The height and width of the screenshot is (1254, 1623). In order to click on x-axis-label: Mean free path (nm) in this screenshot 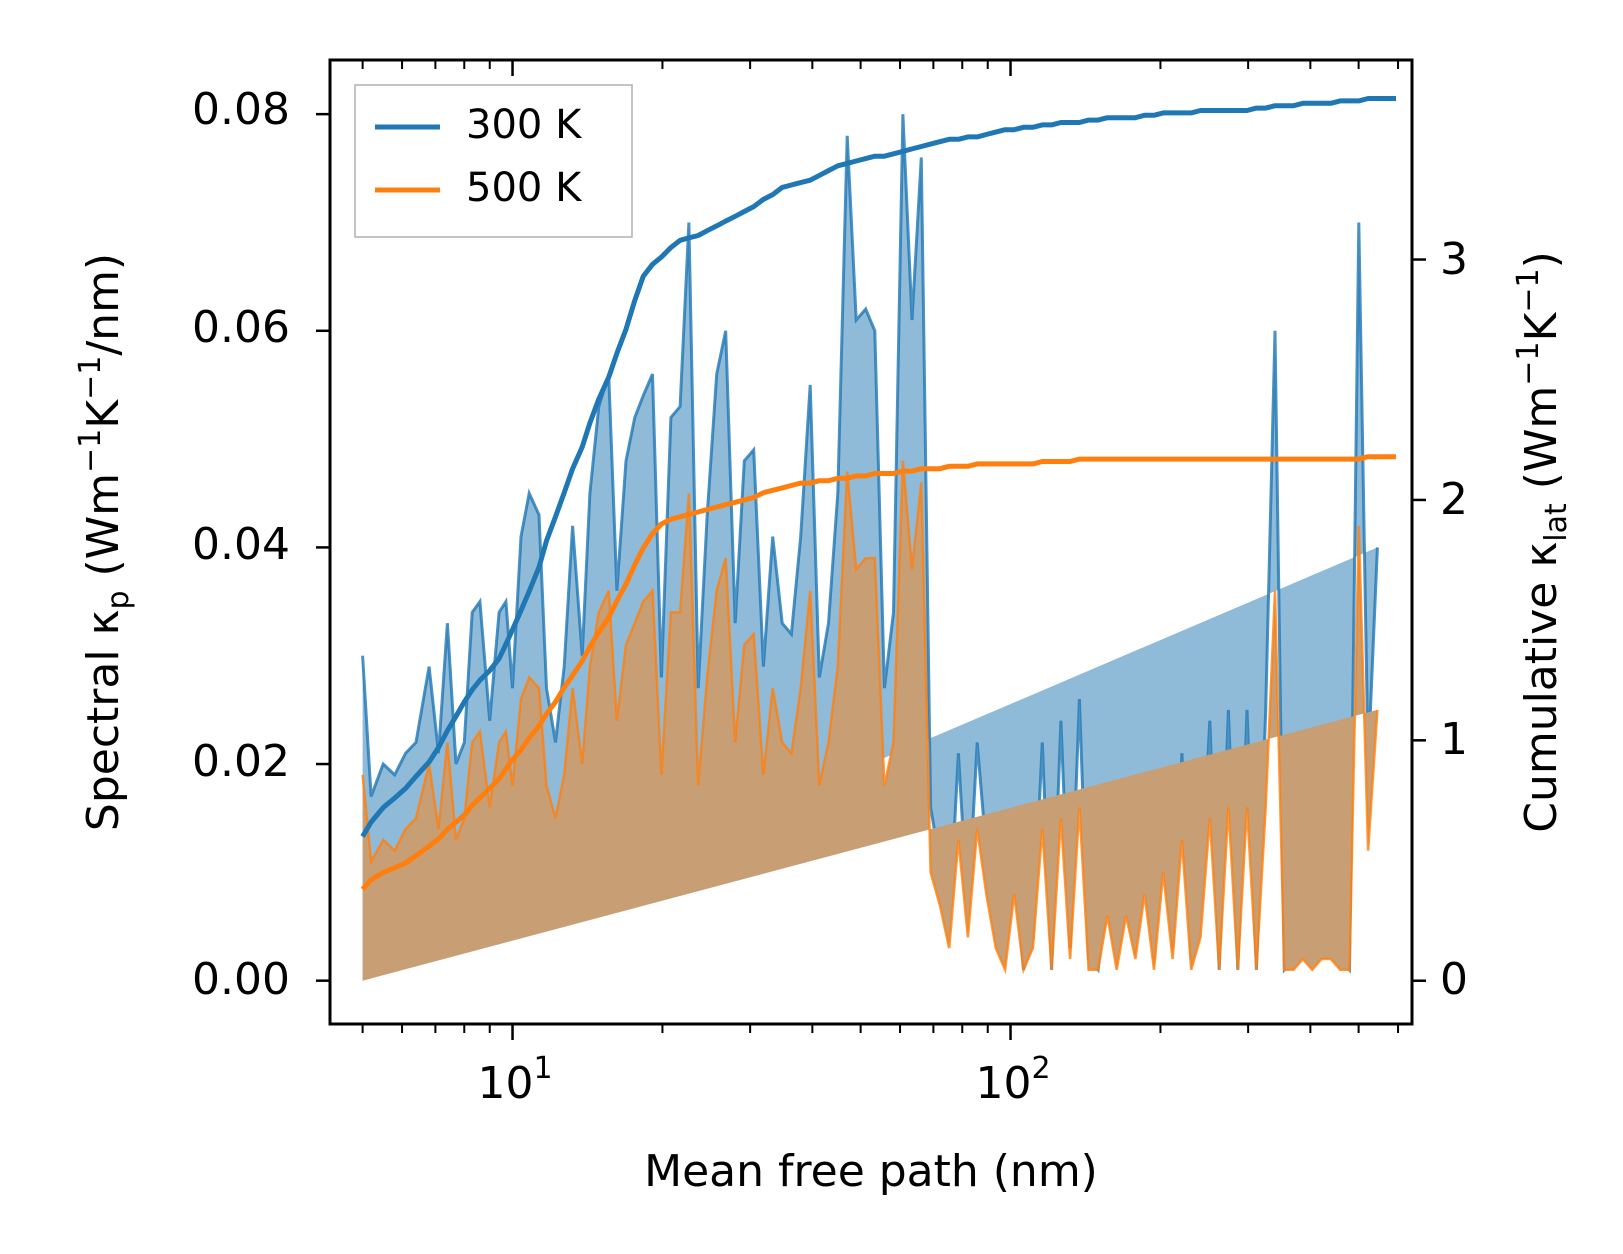, I will do `click(871, 1171)`.